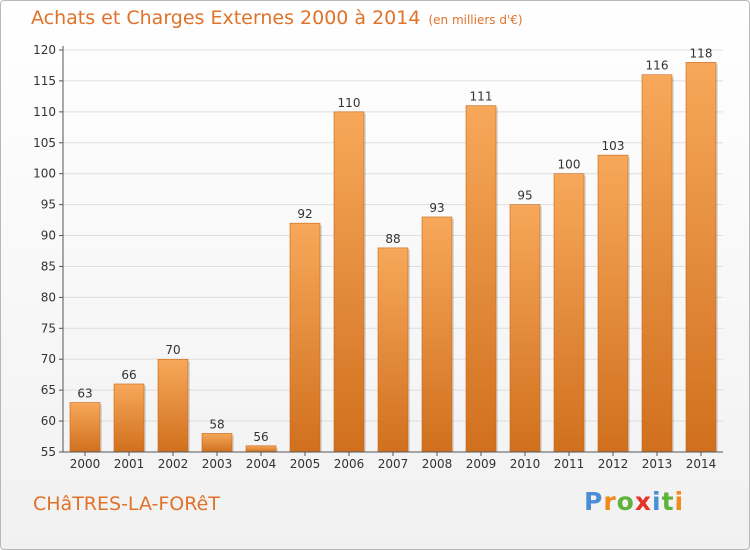 The image size is (750, 550). Describe the element at coordinates (48, 236) in the screenshot. I see `y-tick-label: 90` at that location.